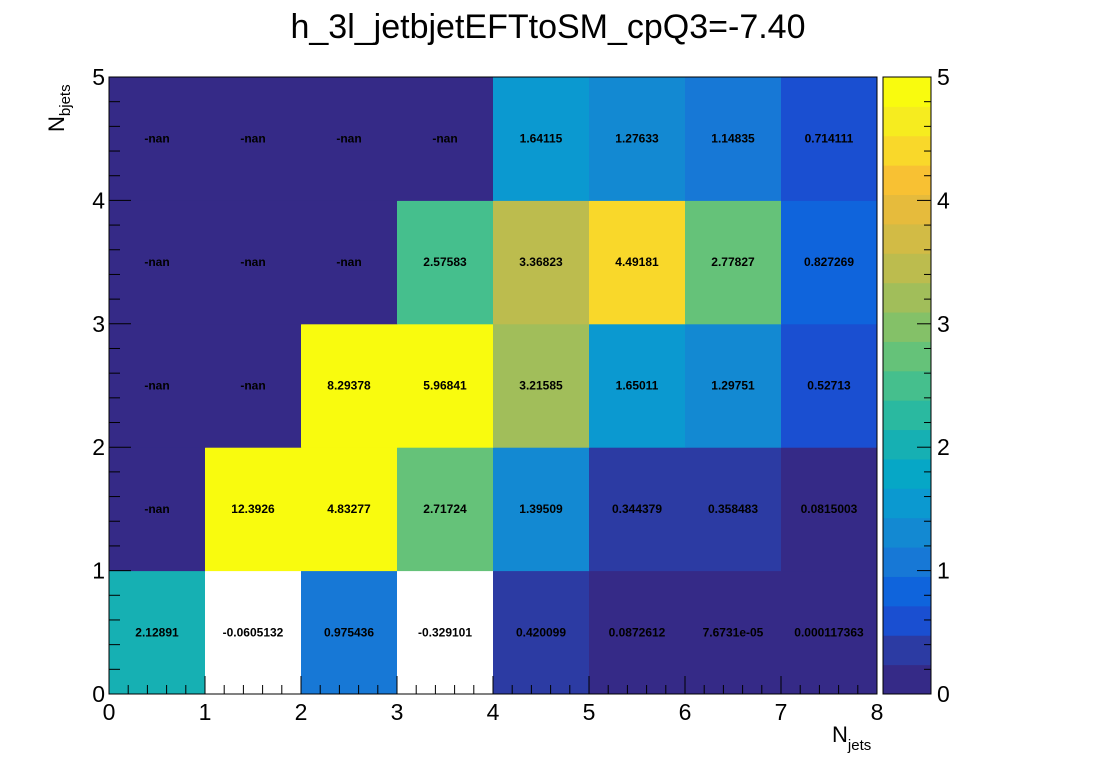  Describe the element at coordinates (253, 632) in the screenshot. I see `cell-value-label: -0.0605132` at that location.